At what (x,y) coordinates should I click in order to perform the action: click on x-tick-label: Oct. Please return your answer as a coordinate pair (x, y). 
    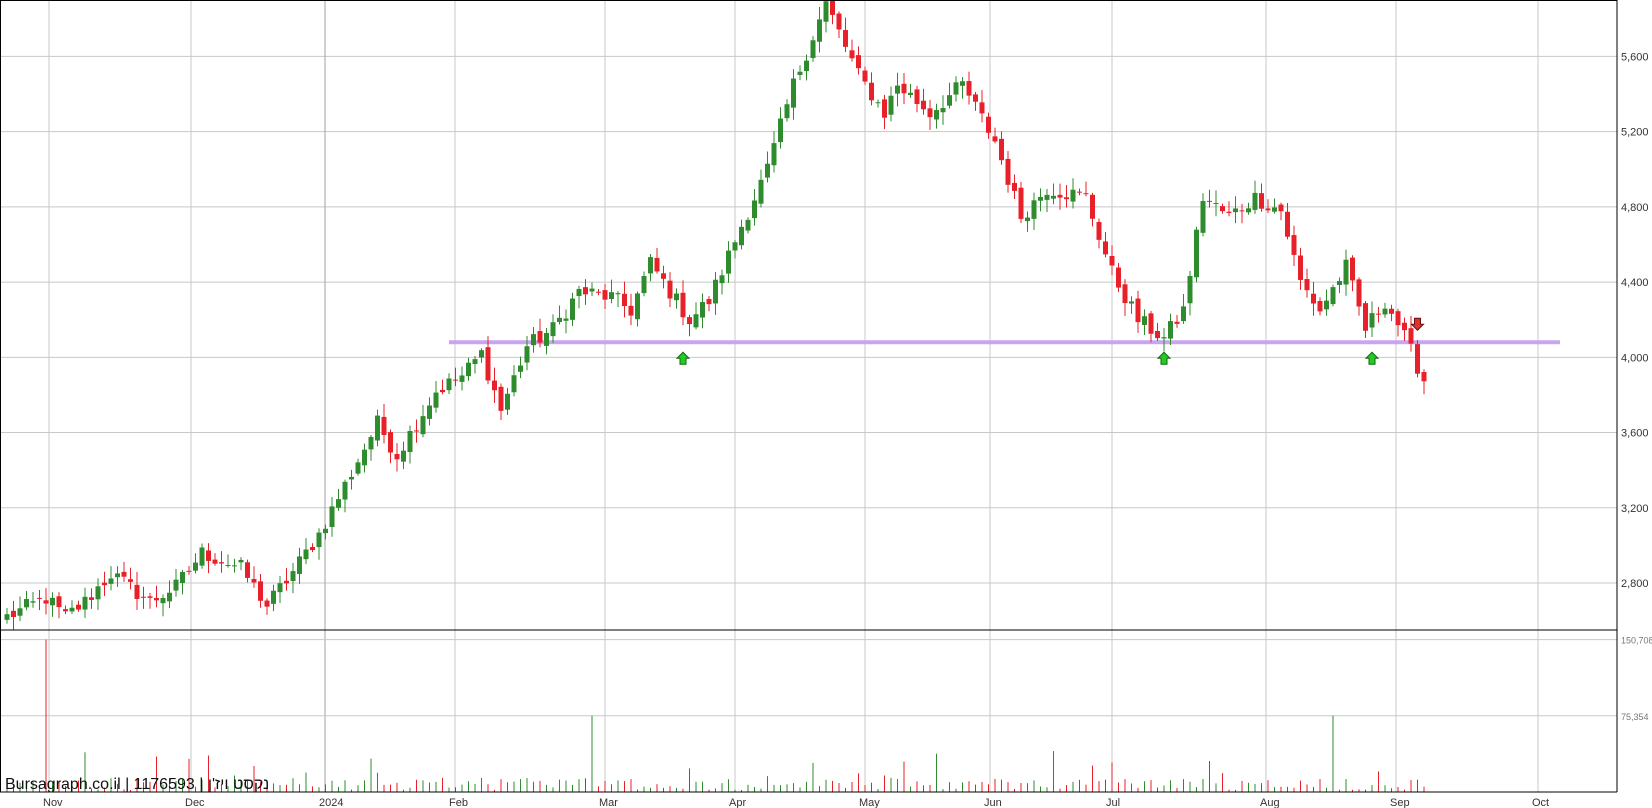
    Looking at the image, I should click on (1540, 802).